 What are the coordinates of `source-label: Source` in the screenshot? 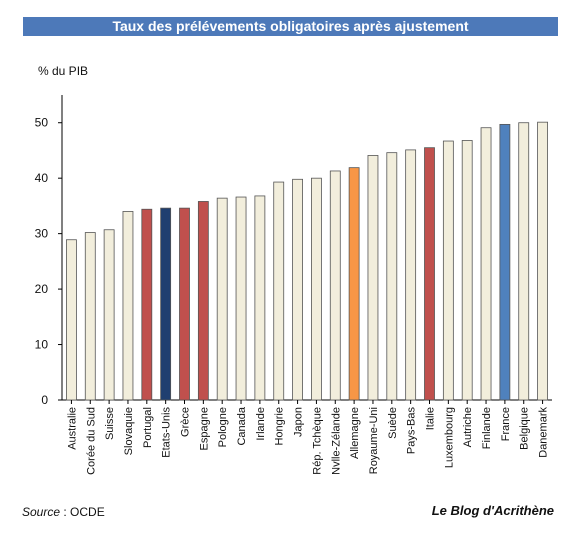 It's located at (41, 512).